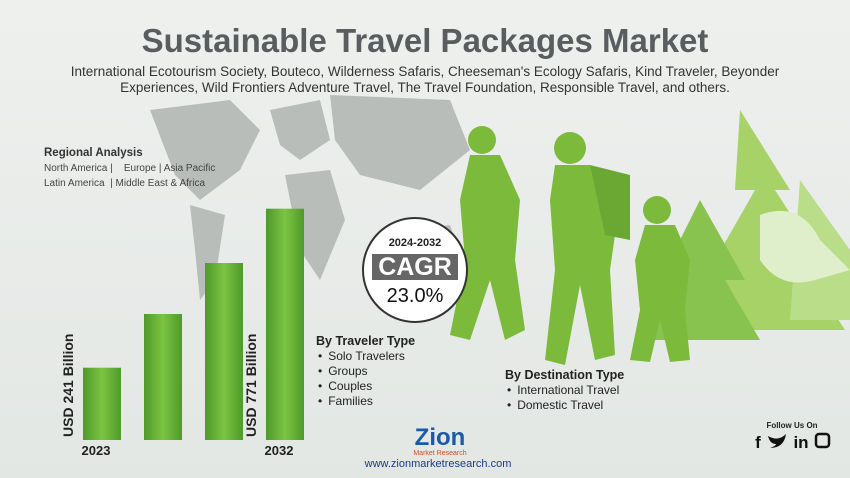 Image resolution: width=850 pixels, height=478 pixels. Describe the element at coordinates (565, 405) in the screenshot. I see `segment-item: Domestic Travel` at that location.